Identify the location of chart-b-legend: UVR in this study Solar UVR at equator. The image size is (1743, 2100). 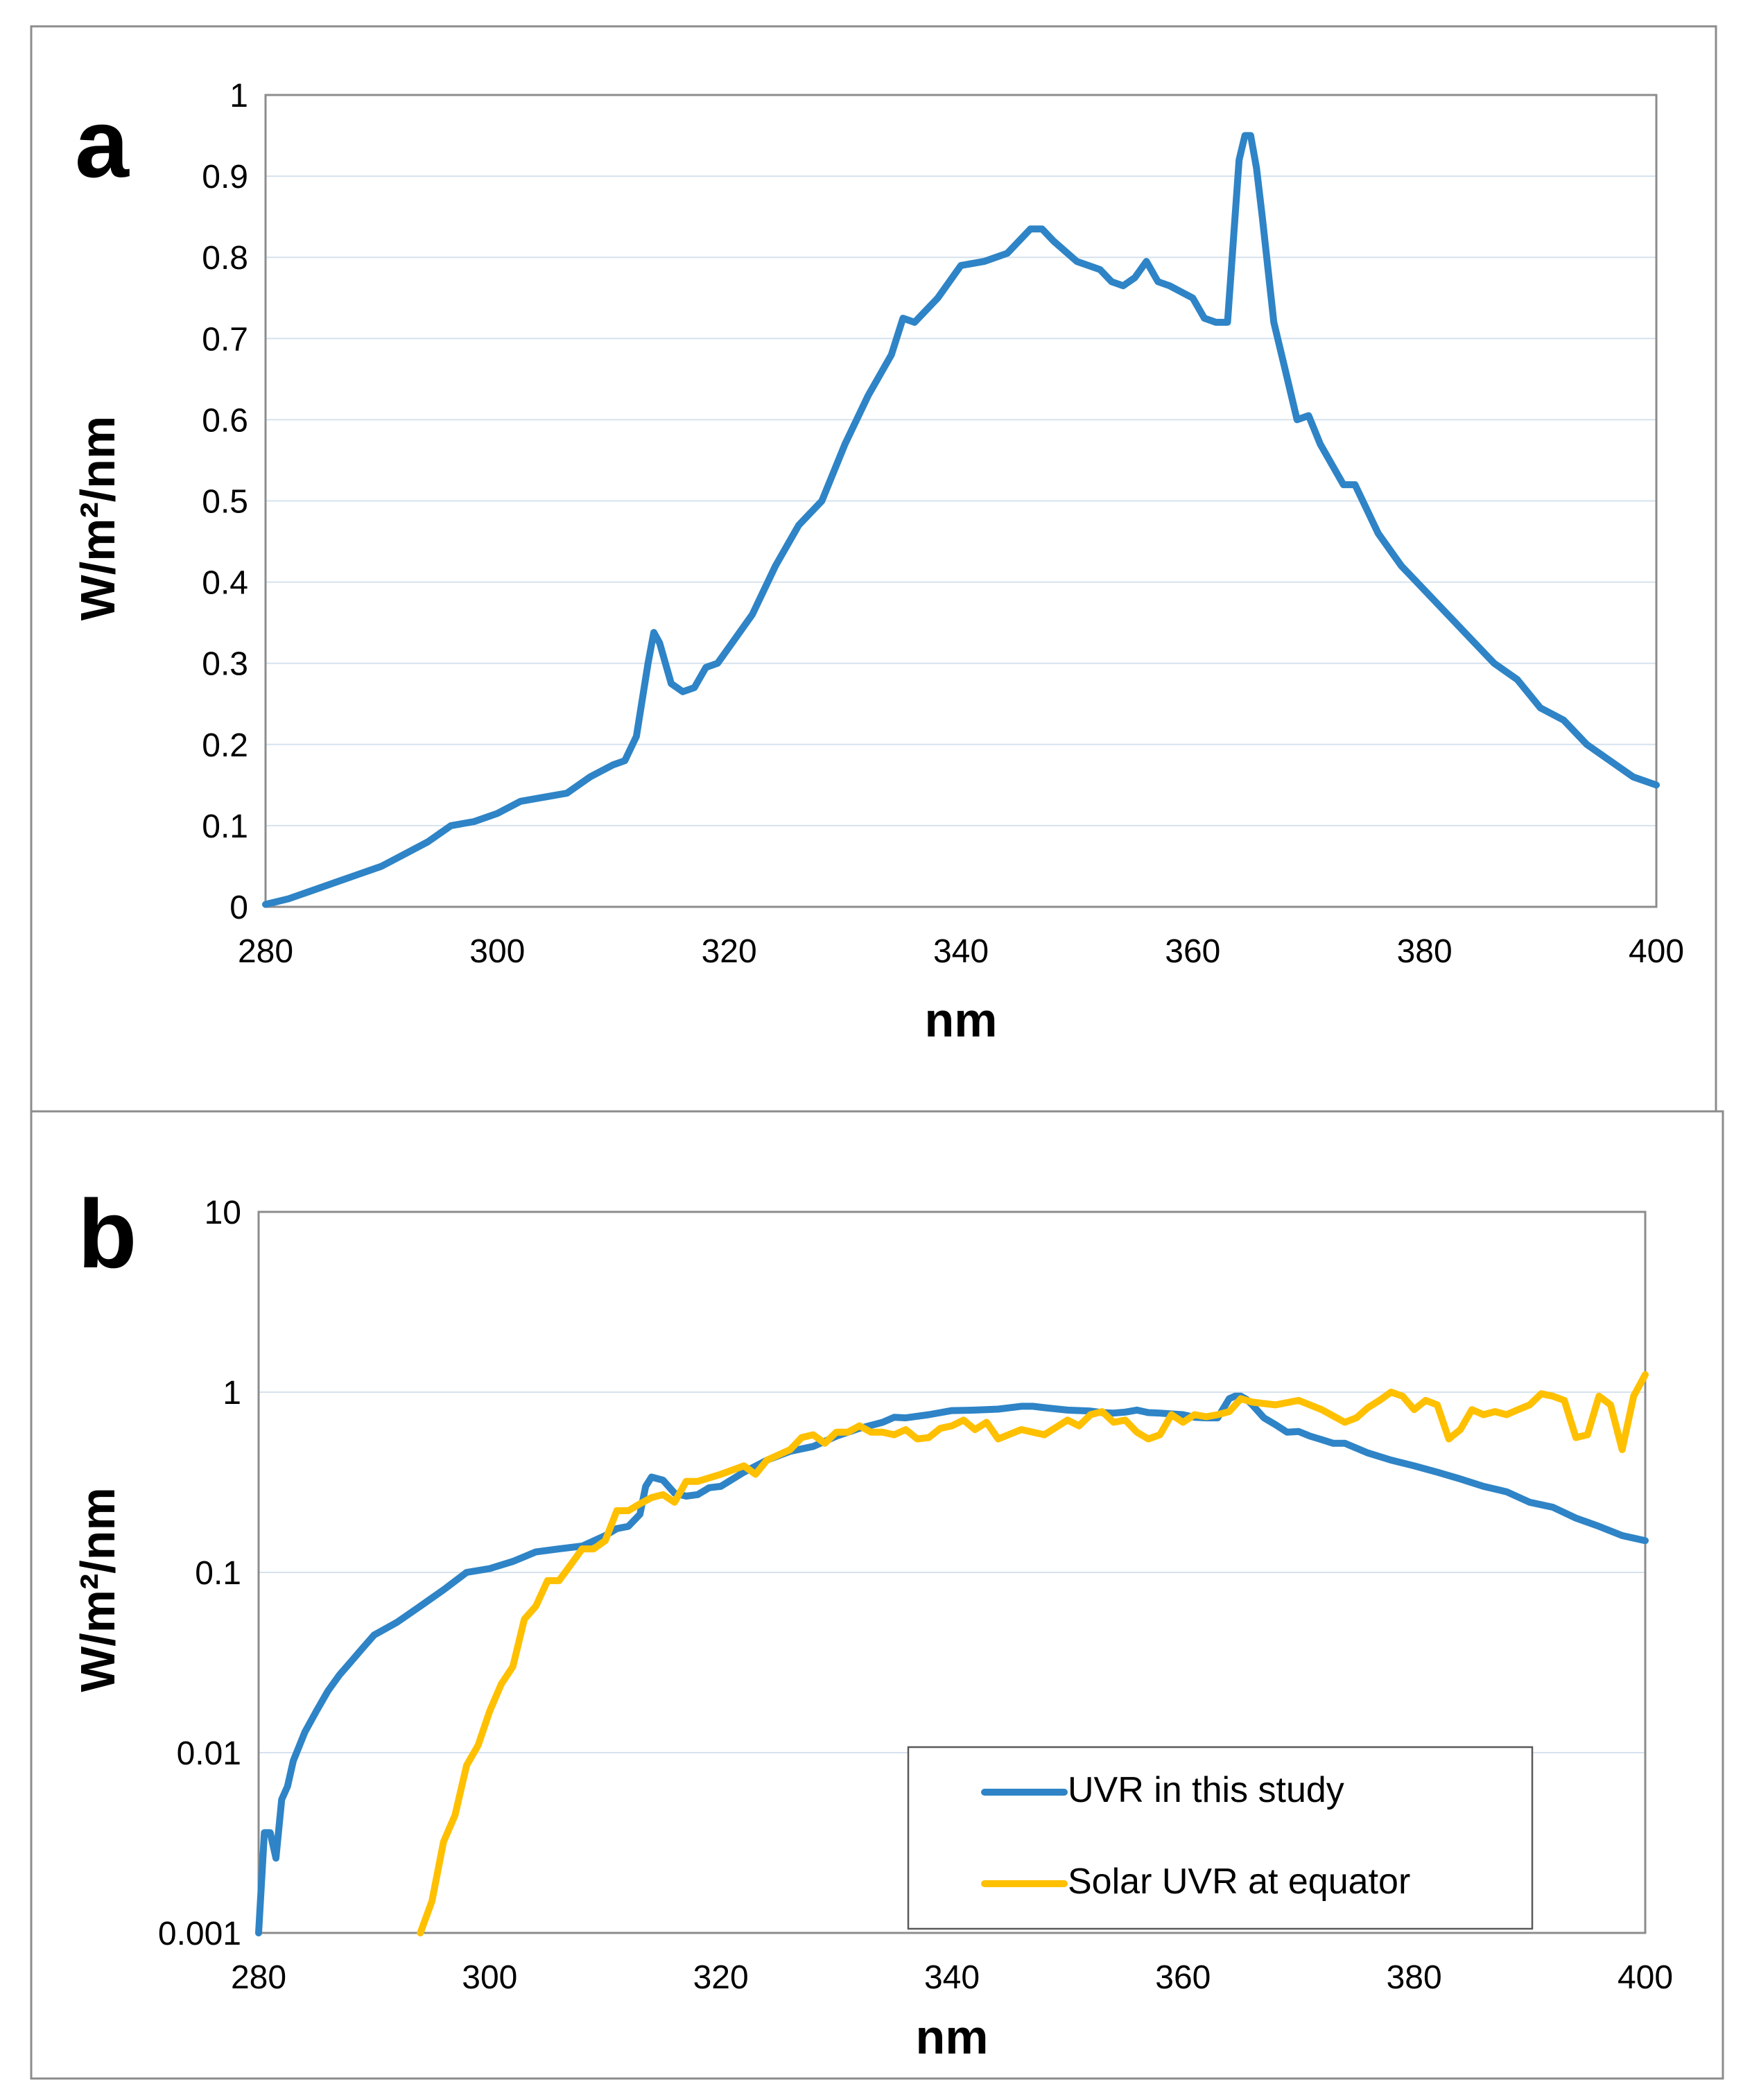
(1221, 1838).